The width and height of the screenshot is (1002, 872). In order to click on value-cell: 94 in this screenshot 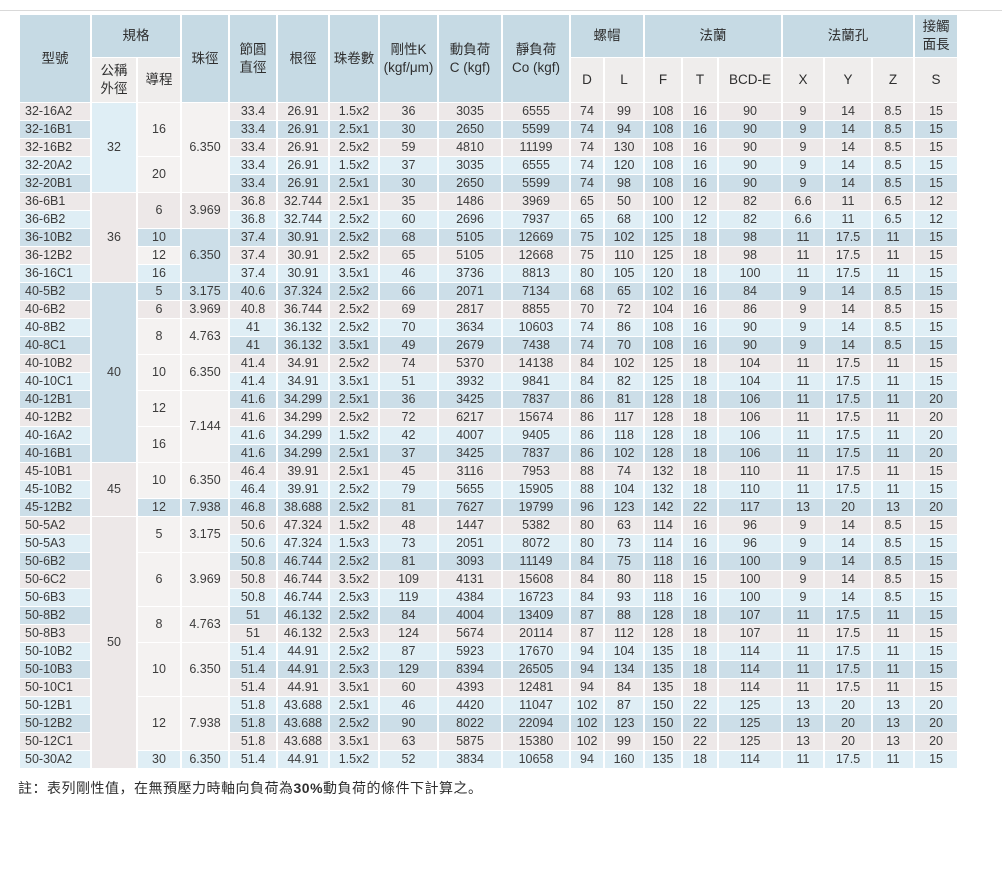, I will do `click(587, 669)`.